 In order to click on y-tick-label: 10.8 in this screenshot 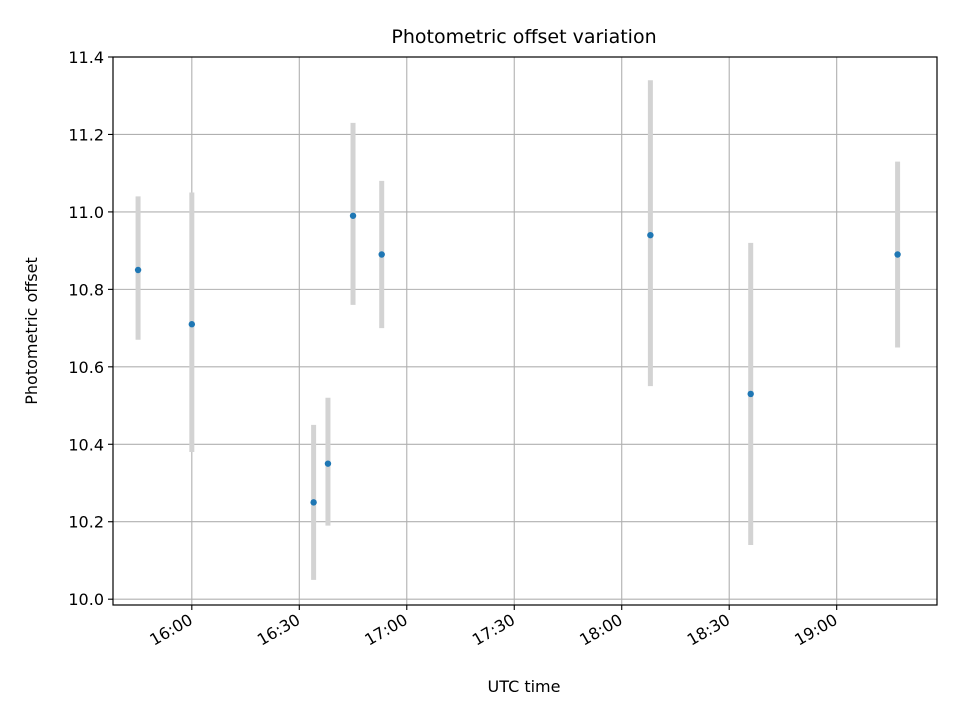, I will do `click(86, 289)`.